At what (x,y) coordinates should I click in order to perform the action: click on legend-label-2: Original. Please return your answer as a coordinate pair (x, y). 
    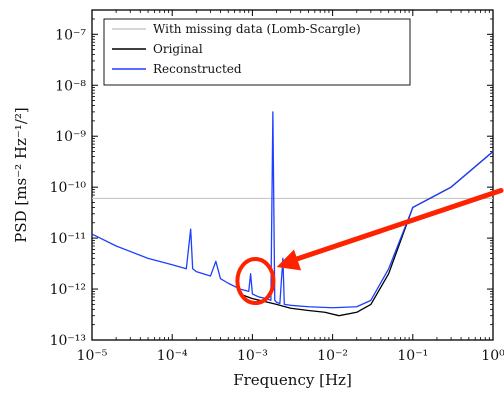
    Looking at the image, I should click on (178, 49).